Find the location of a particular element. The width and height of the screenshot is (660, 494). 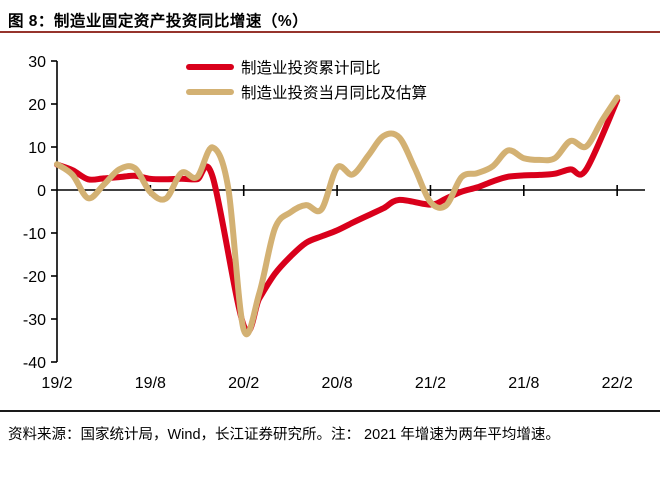

legend-item-monthly: 制造业投资当月同比及估算 is located at coordinates (306, 91).